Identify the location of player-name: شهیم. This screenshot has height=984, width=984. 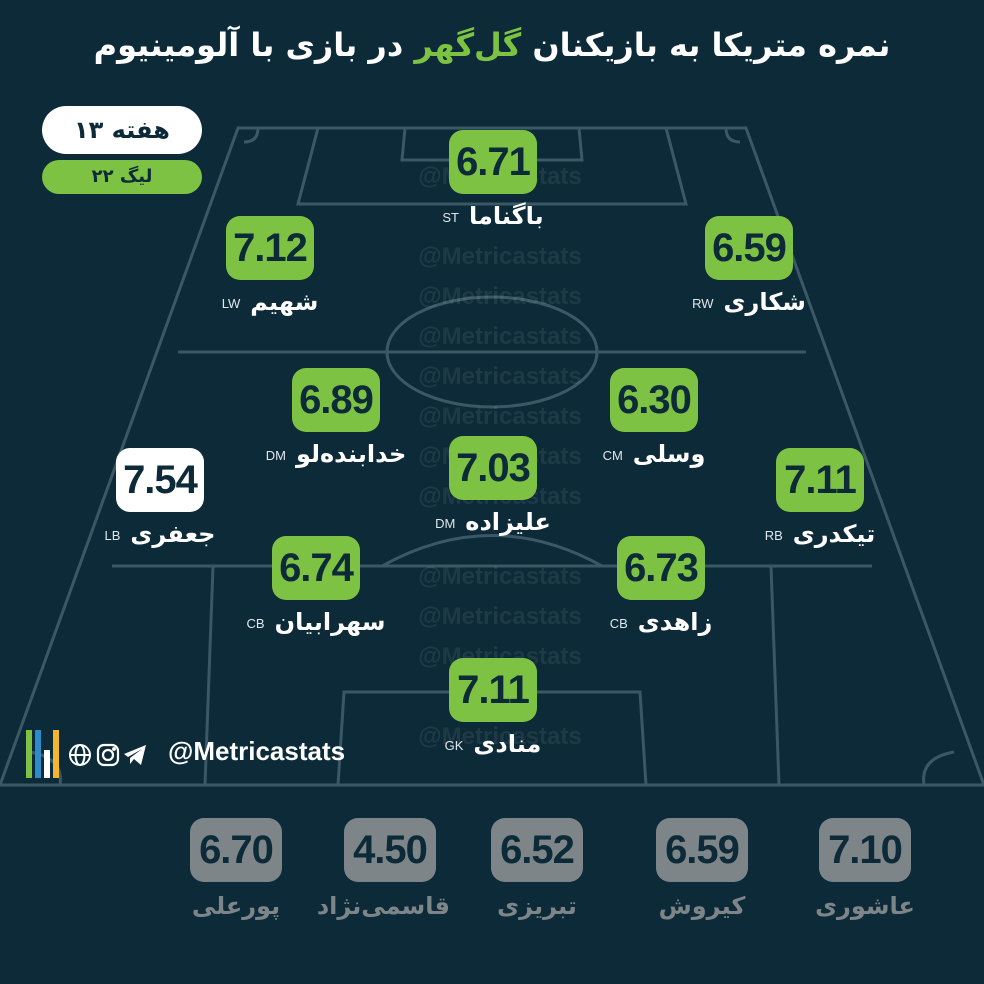
(284, 302).